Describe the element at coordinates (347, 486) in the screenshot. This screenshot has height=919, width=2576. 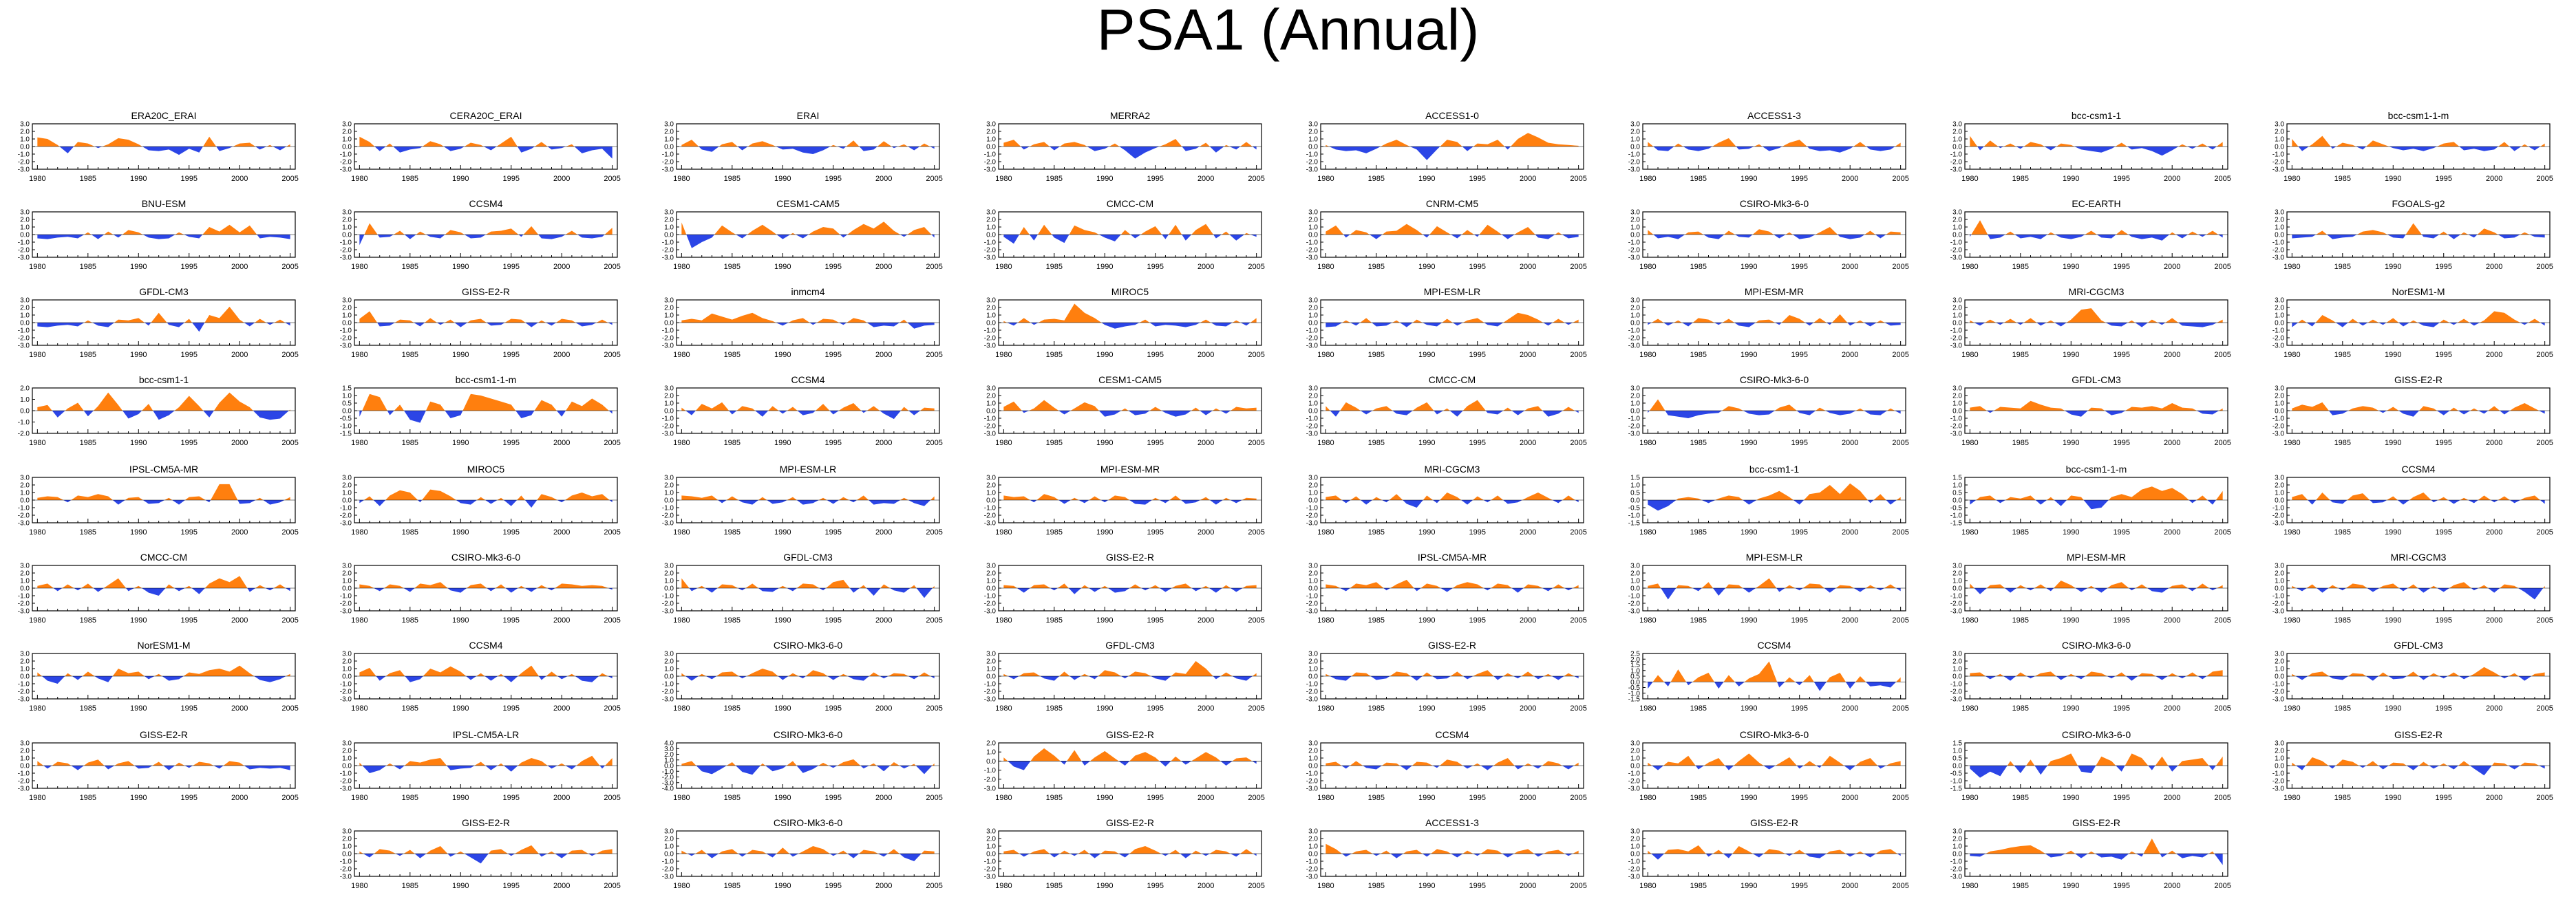
I see `y-tick-label: 2.0` at that location.